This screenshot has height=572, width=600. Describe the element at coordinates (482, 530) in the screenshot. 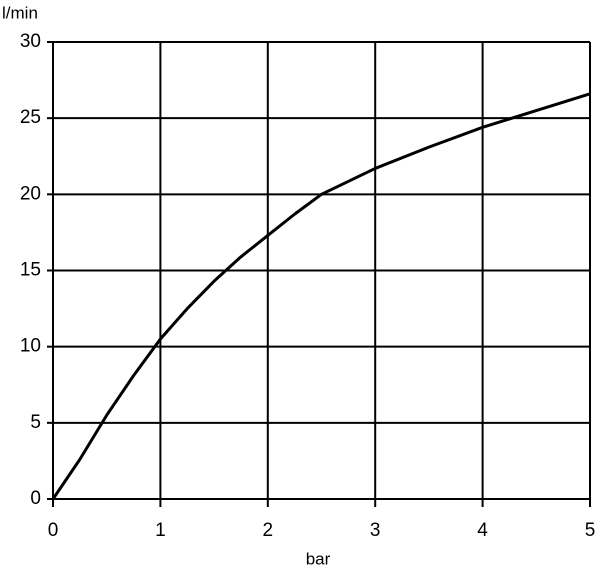

I see `x-tick-label: 4` at that location.